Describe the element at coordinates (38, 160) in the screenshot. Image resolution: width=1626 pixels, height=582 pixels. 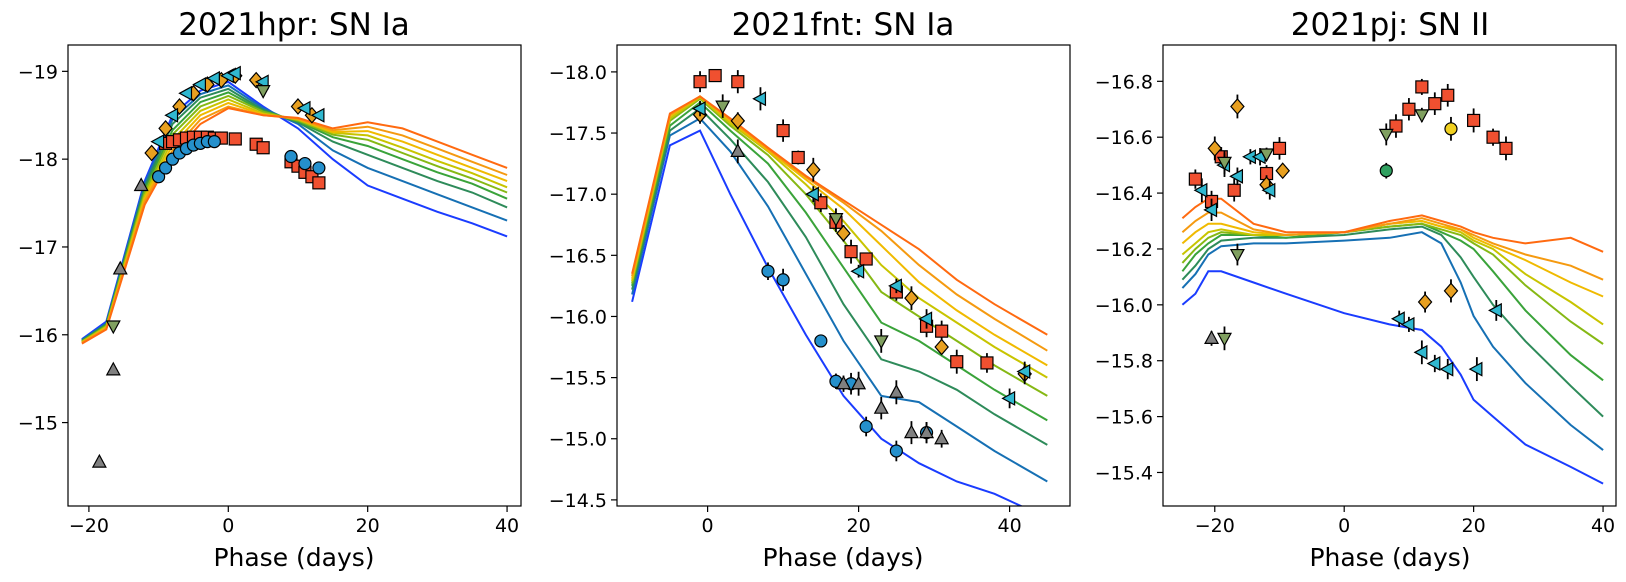
I see `y-tick-label: −18` at that location.